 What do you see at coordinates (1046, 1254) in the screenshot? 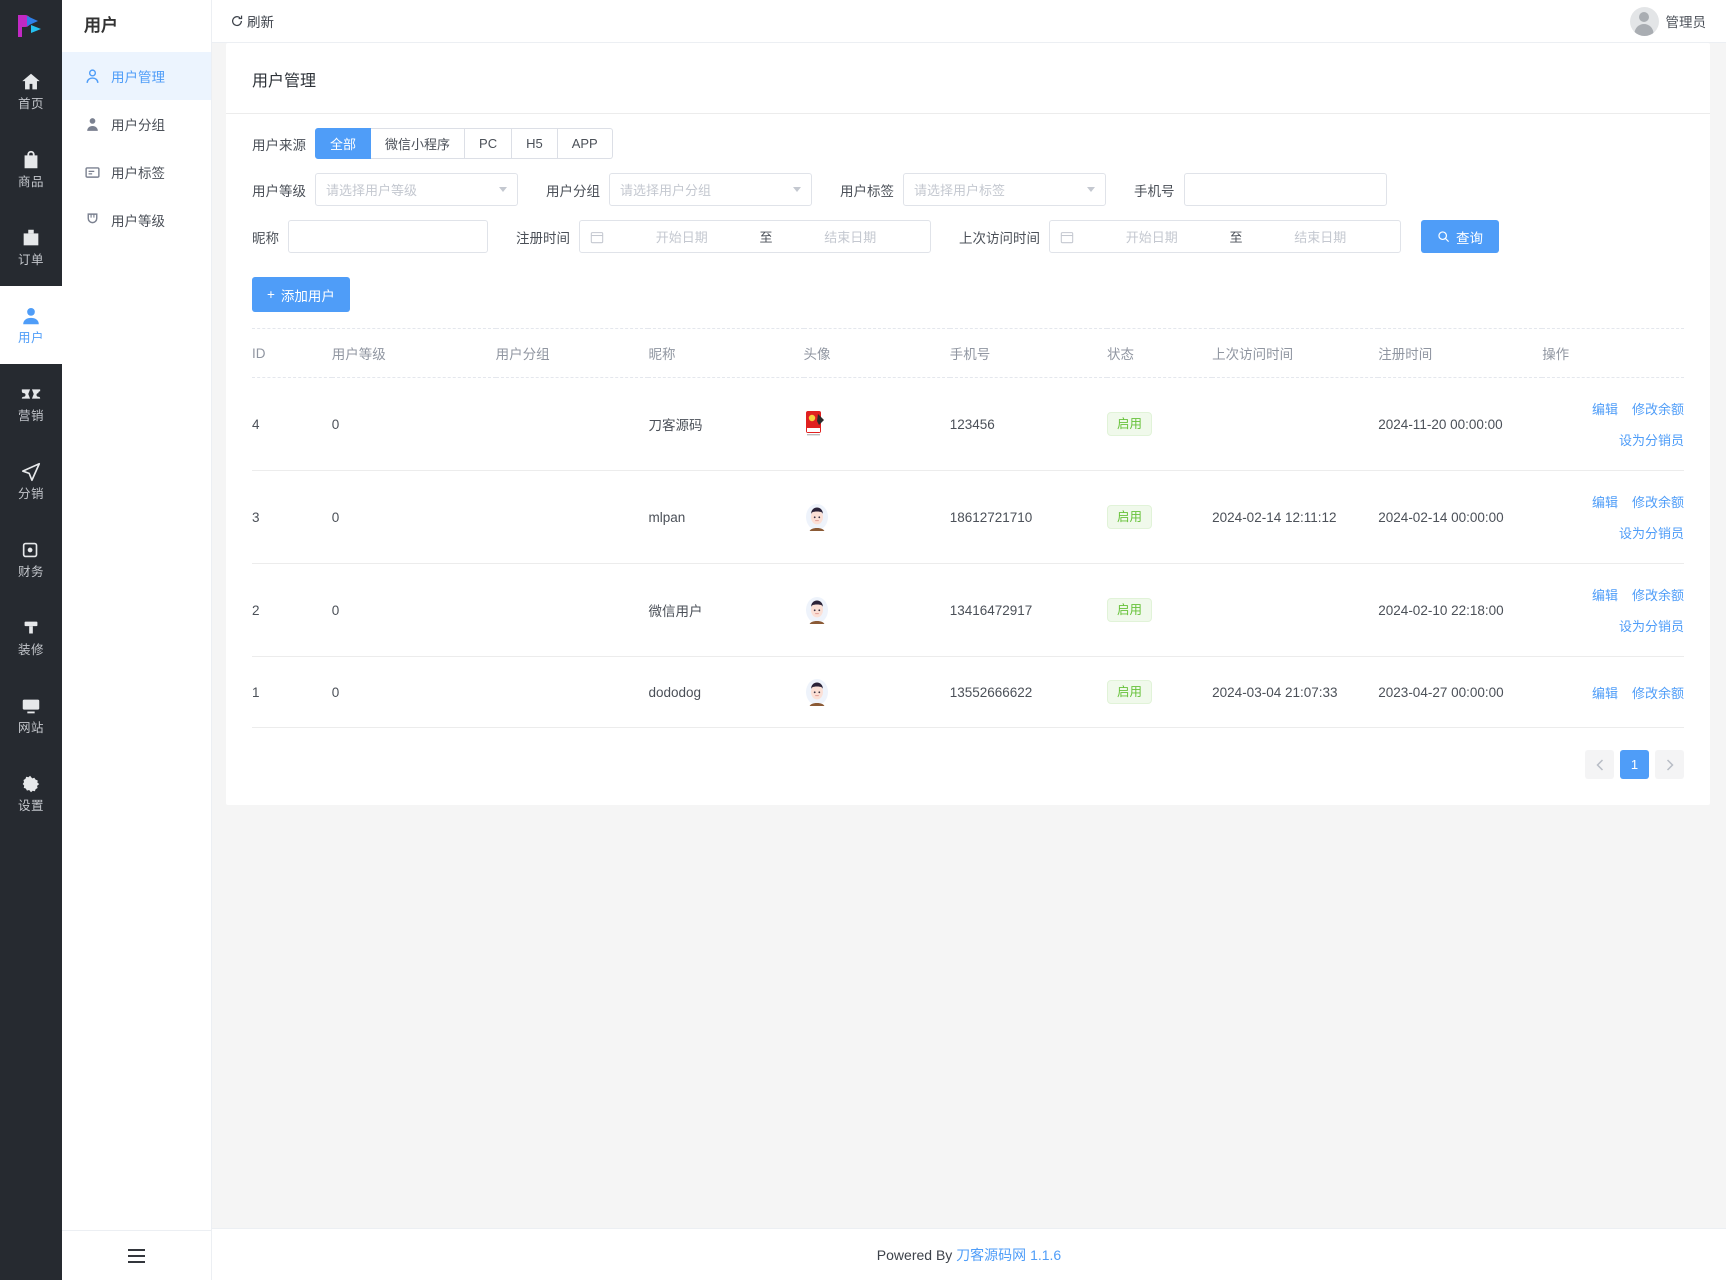
I see `footer-version: 1.1.6` at bounding box center [1046, 1254].